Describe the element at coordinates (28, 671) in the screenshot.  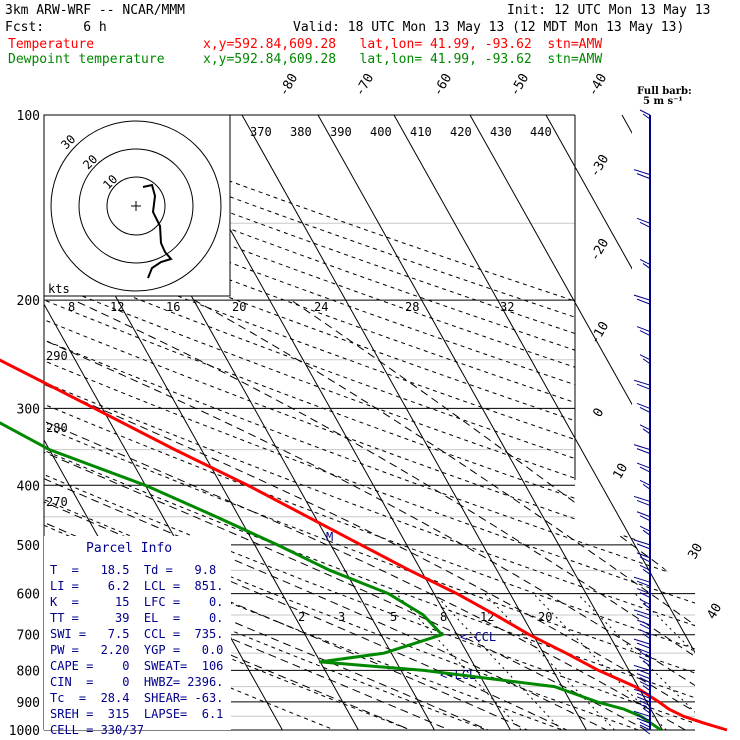
I see `pressure-tick-label: 800` at that location.